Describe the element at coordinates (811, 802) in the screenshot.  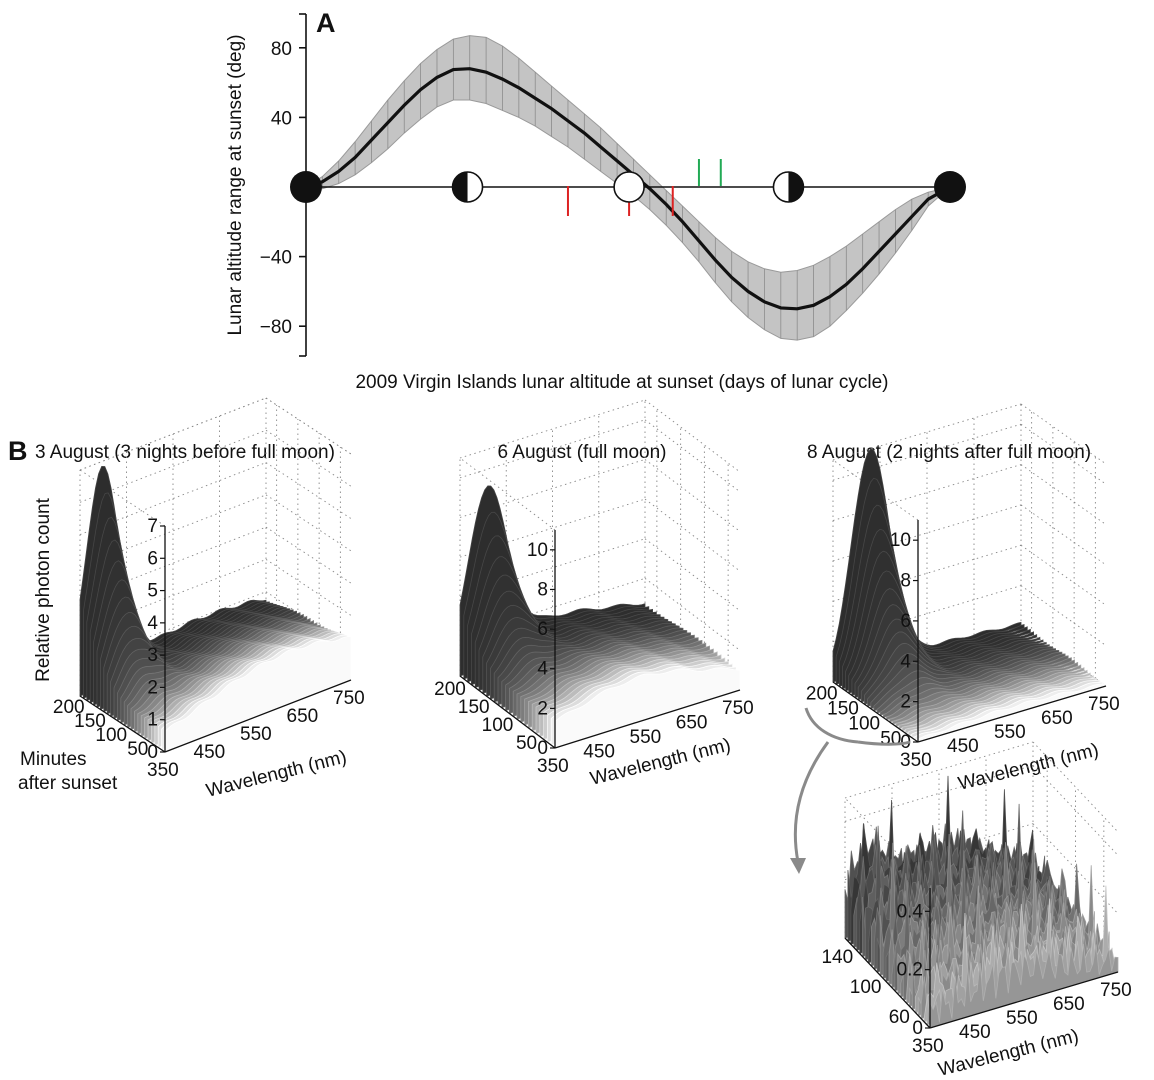
I see `zoom-arrow` at that location.